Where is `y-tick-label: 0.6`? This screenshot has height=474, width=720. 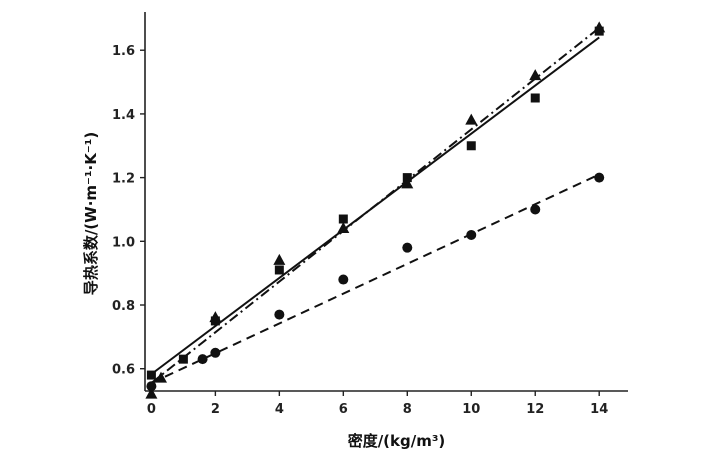
y-tick-label: 0.6 is located at coordinates (123, 370).